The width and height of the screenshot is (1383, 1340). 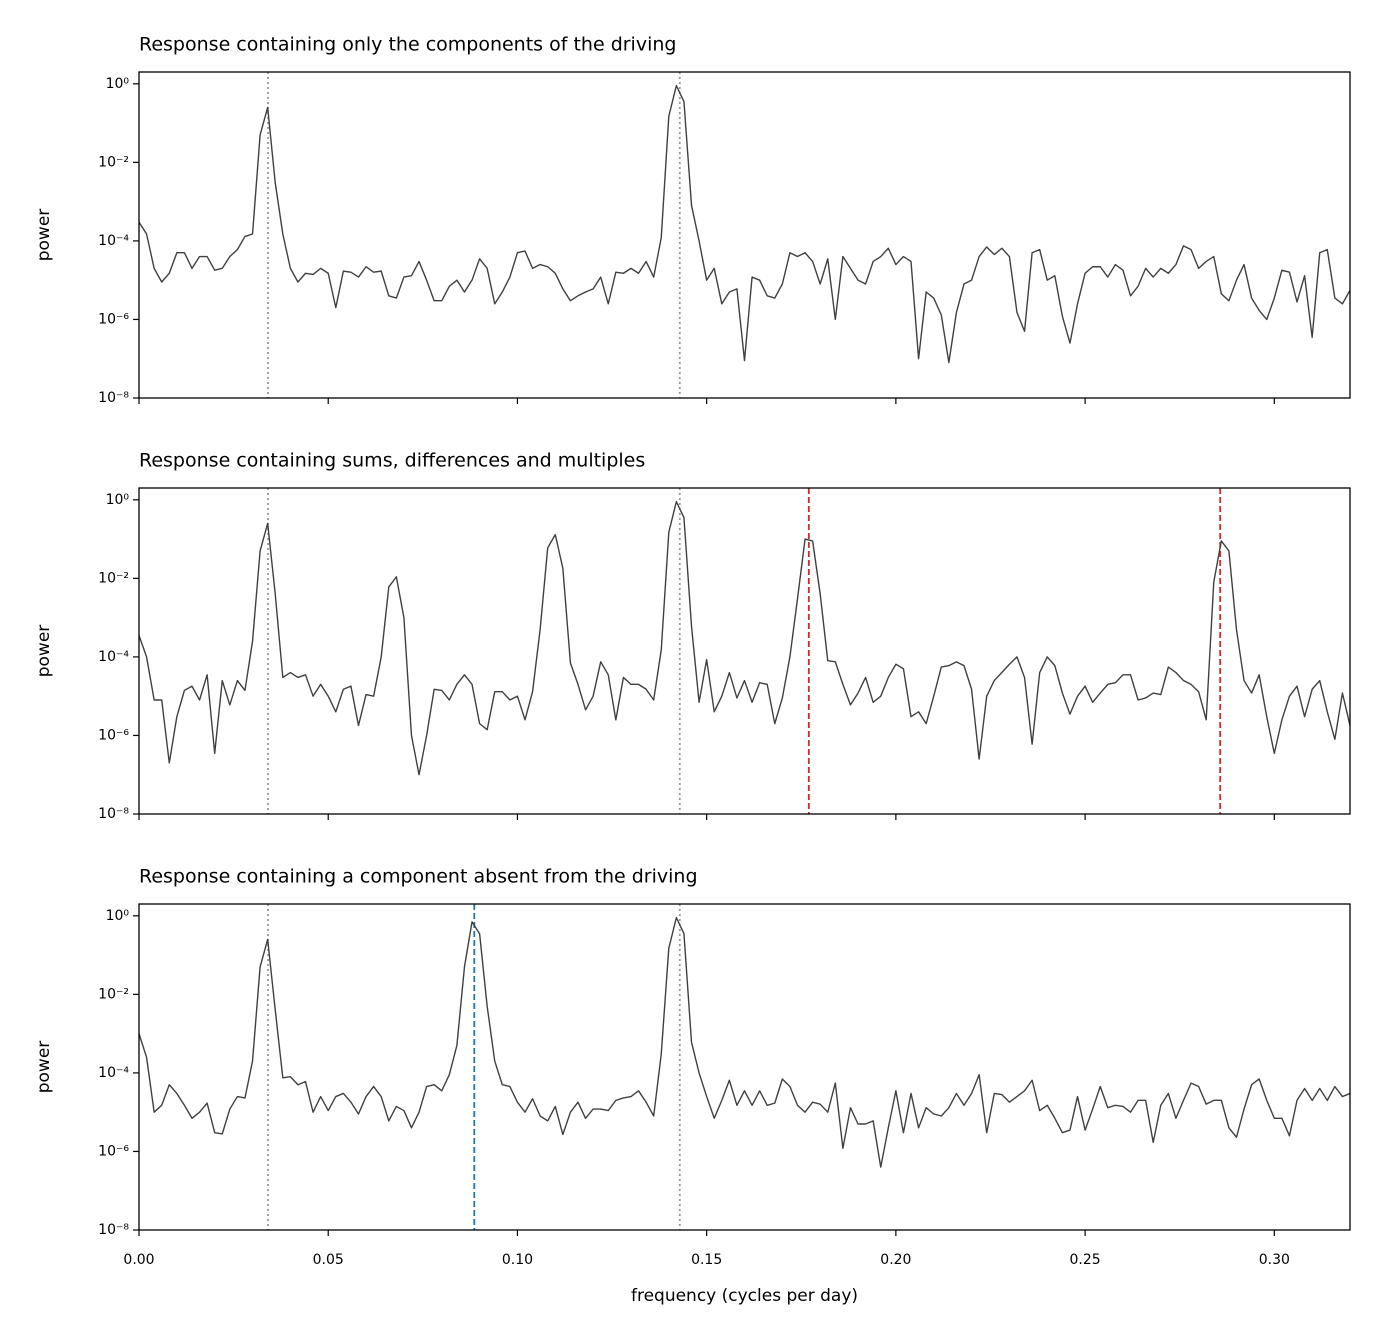 I want to click on x-tick-label: 0.30, so click(x=1274, y=1260).